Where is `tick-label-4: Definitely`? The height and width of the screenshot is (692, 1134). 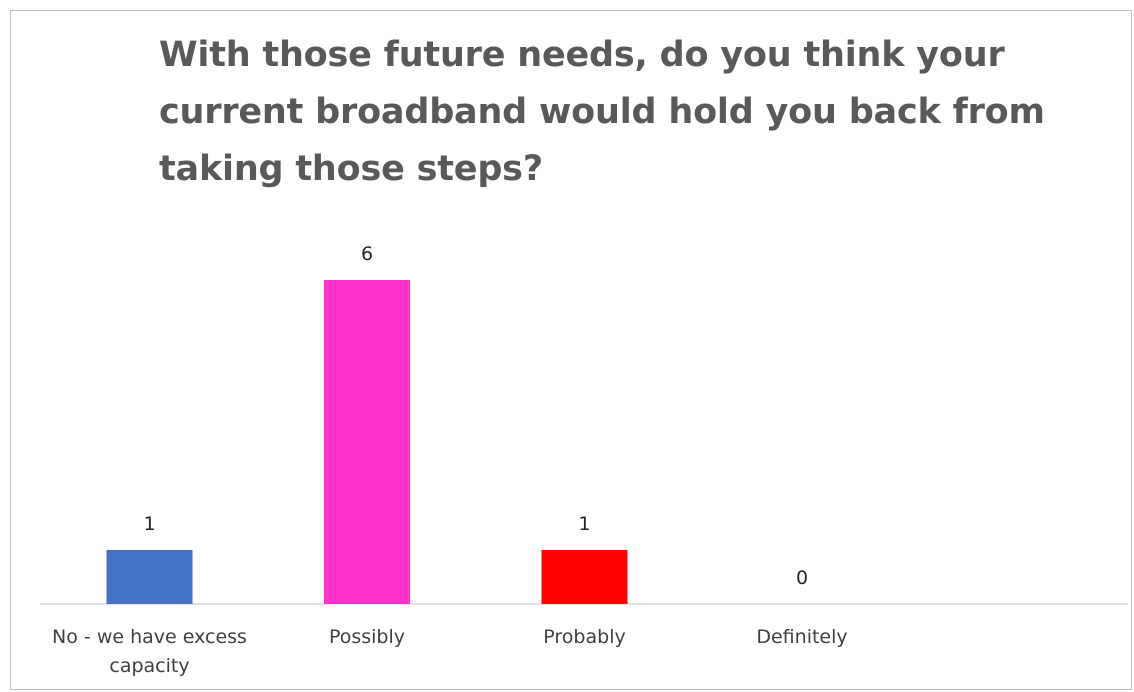
tick-label-4: Definitely is located at coordinates (801, 637).